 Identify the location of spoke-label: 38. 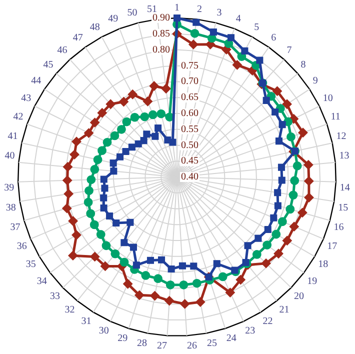
(11, 208).